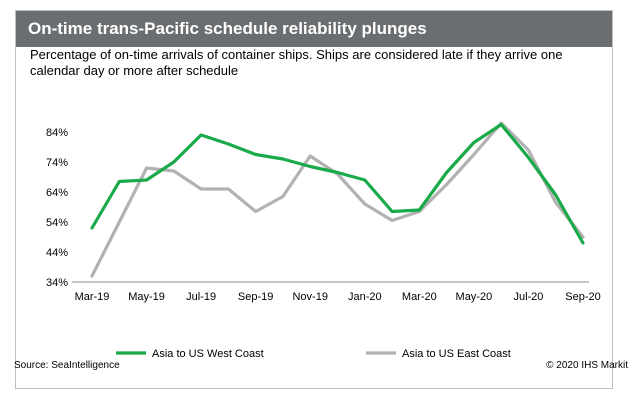  Describe the element at coordinates (57, 163) in the screenshot. I see `y-tick-label: 74%` at that location.